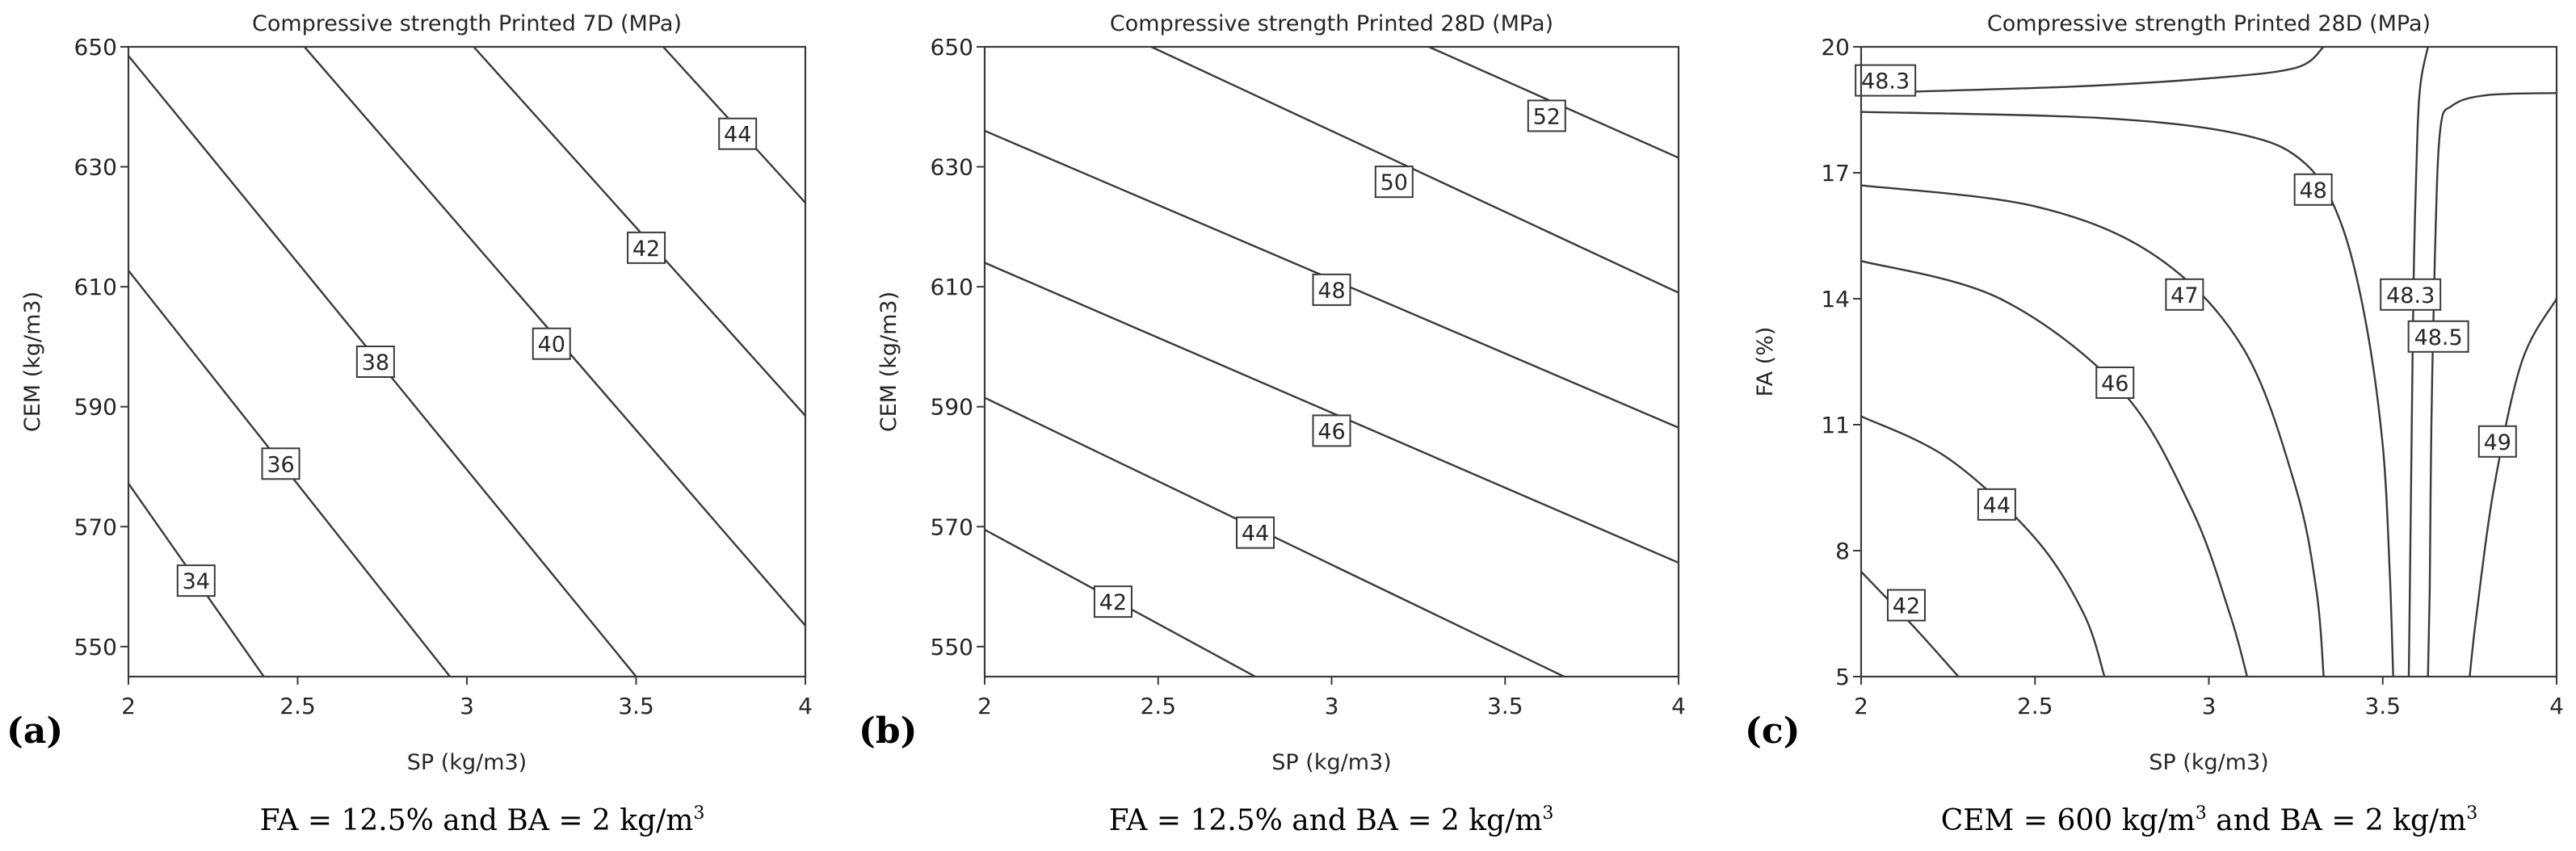 Image resolution: width=2576 pixels, height=851 pixels. I want to click on panel-letter: (a), so click(34, 731).